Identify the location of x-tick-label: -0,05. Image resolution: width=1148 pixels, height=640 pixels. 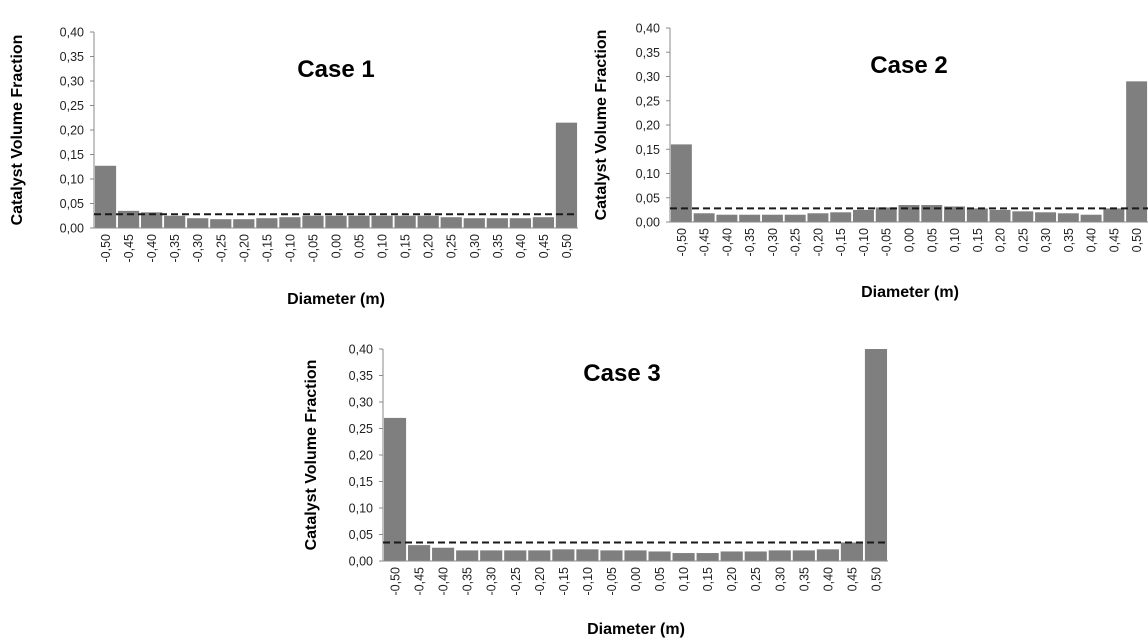
(887, 242).